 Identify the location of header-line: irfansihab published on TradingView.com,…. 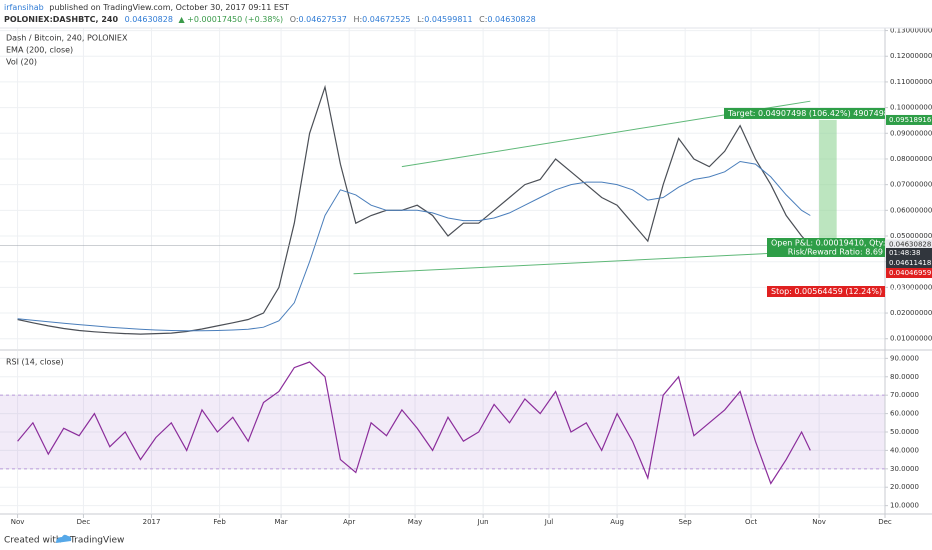
(146, 7).